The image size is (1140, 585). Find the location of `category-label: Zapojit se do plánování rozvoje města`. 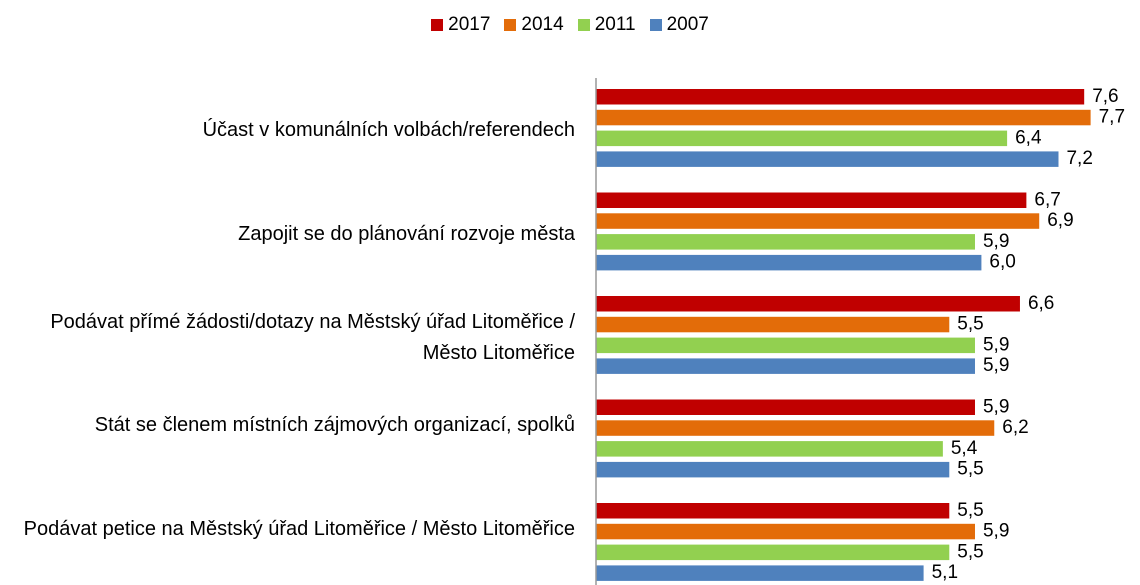

category-label: Zapojit se do plánování rozvoje města is located at coordinates (406, 233).